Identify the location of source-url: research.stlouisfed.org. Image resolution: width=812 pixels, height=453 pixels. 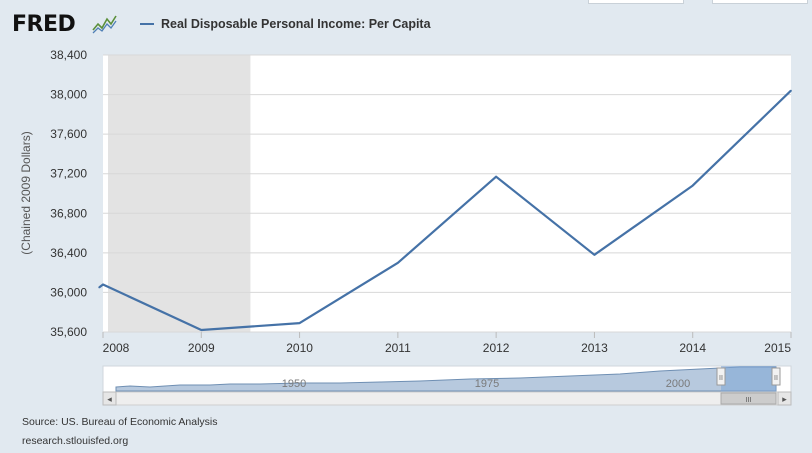
(75, 441).